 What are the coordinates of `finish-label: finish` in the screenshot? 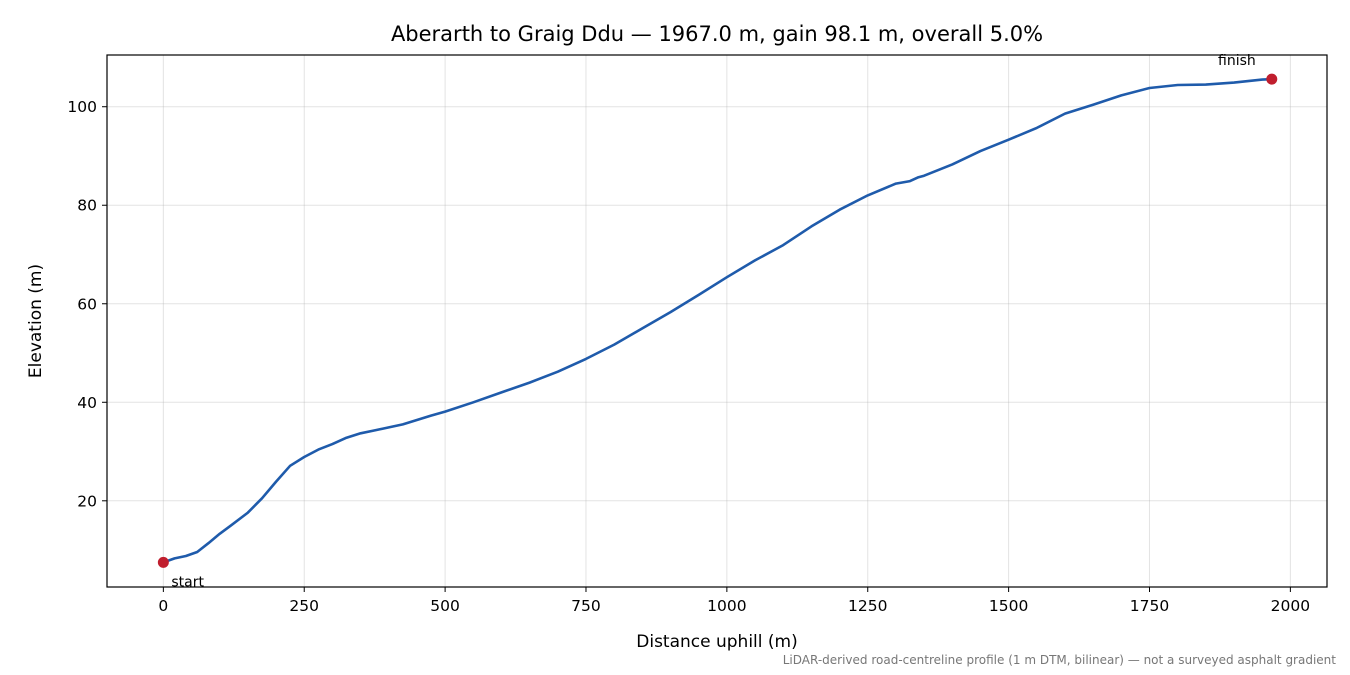 It's located at (1237, 61).